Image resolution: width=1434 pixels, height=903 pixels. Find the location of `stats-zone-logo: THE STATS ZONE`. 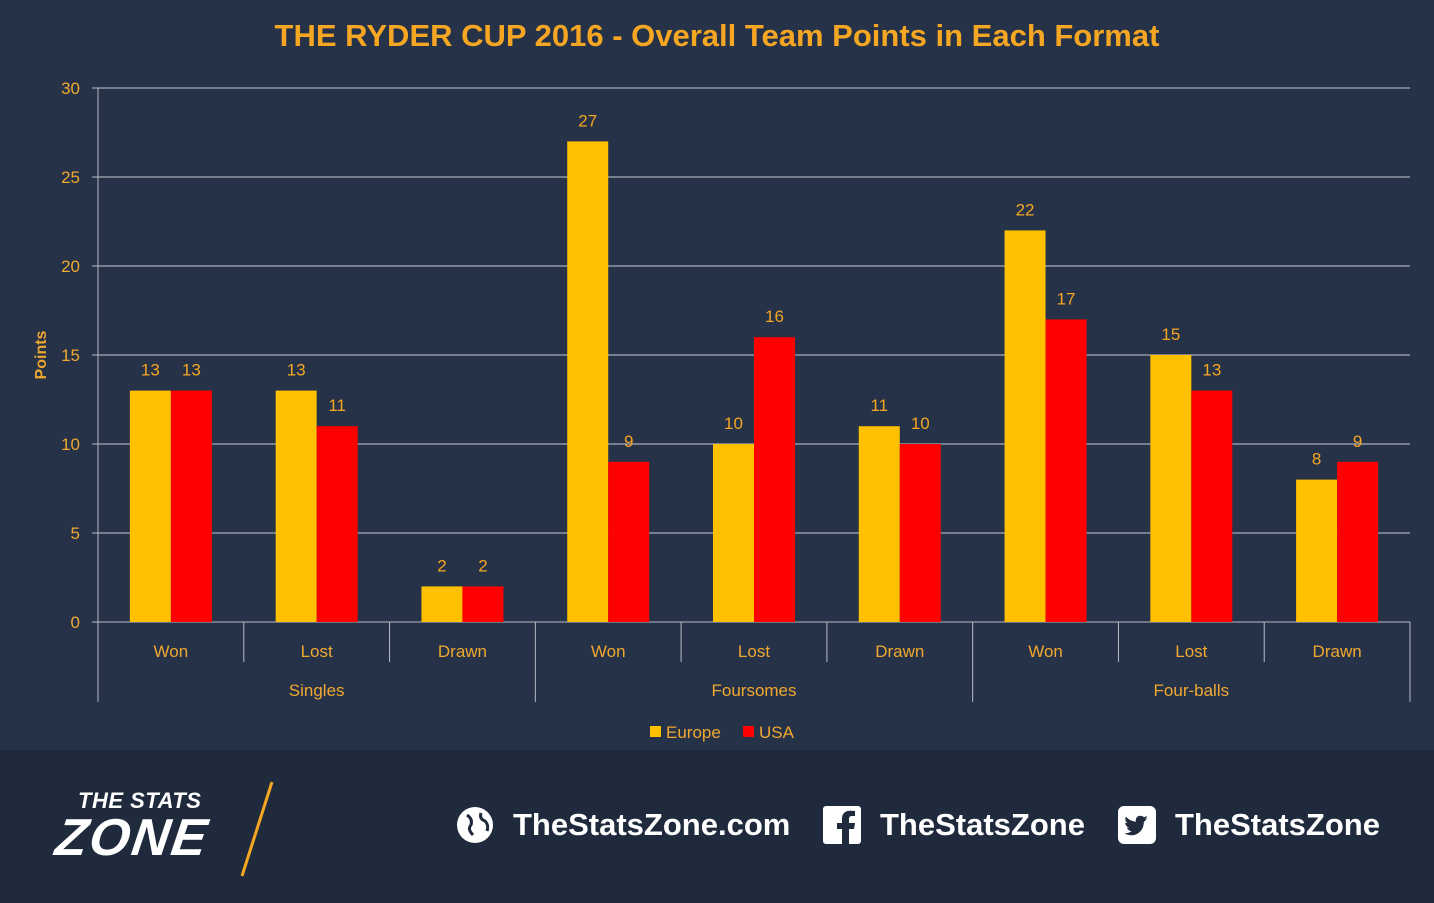

stats-zone-logo: THE STATS ZONE is located at coordinates (182, 830).